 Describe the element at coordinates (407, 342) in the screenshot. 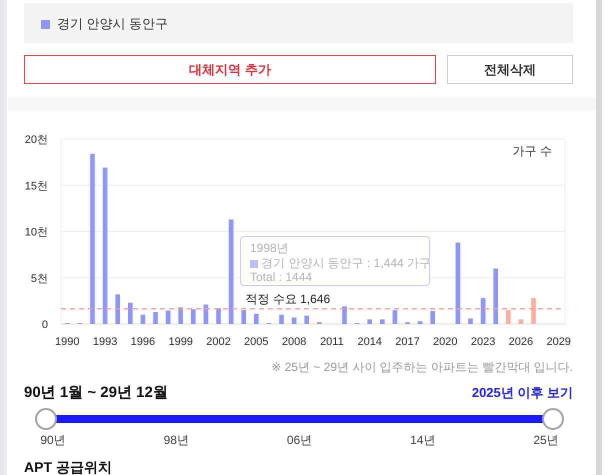

I see `x-tick-label: 2017` at that location.